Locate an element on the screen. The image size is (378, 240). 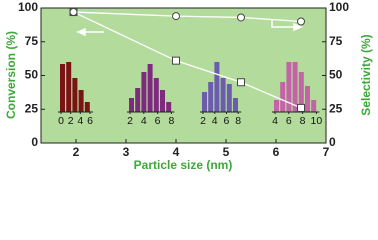
series-line is located at coordinates (187, 17).